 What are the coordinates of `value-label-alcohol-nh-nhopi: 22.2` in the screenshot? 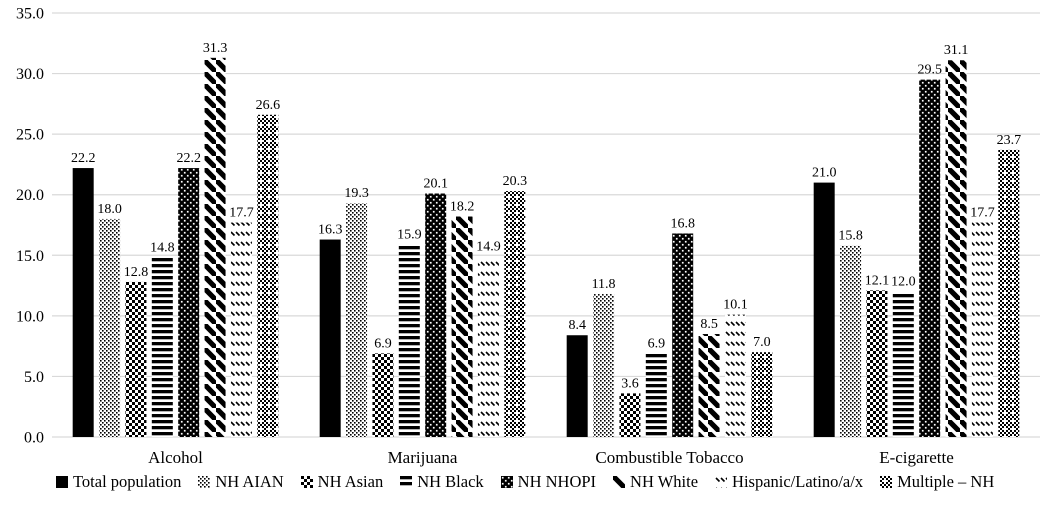 It's located at (188, 158).